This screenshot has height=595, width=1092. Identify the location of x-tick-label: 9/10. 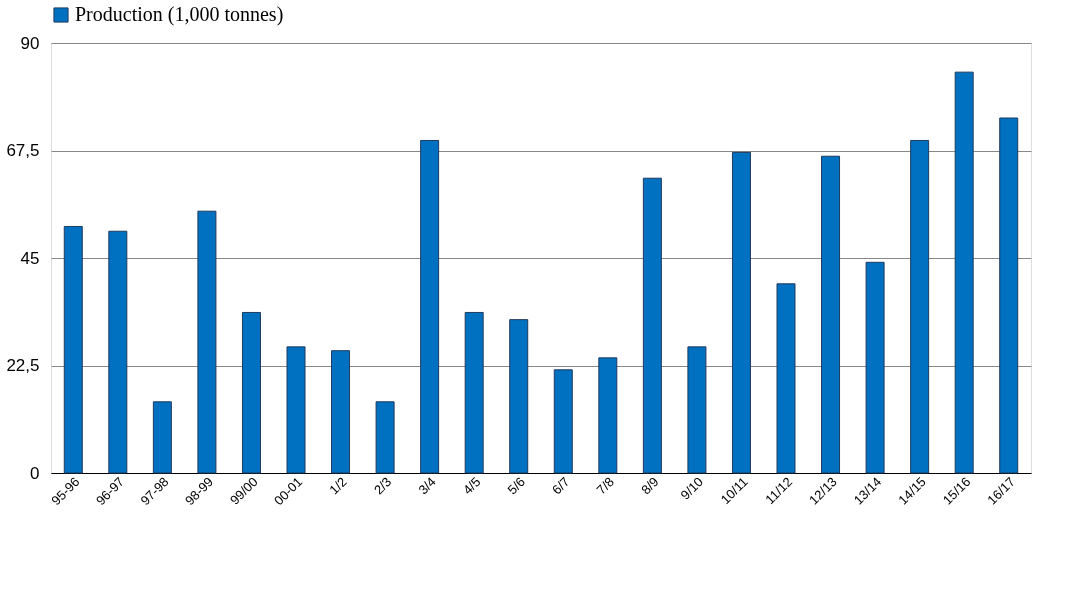
(692, 488).